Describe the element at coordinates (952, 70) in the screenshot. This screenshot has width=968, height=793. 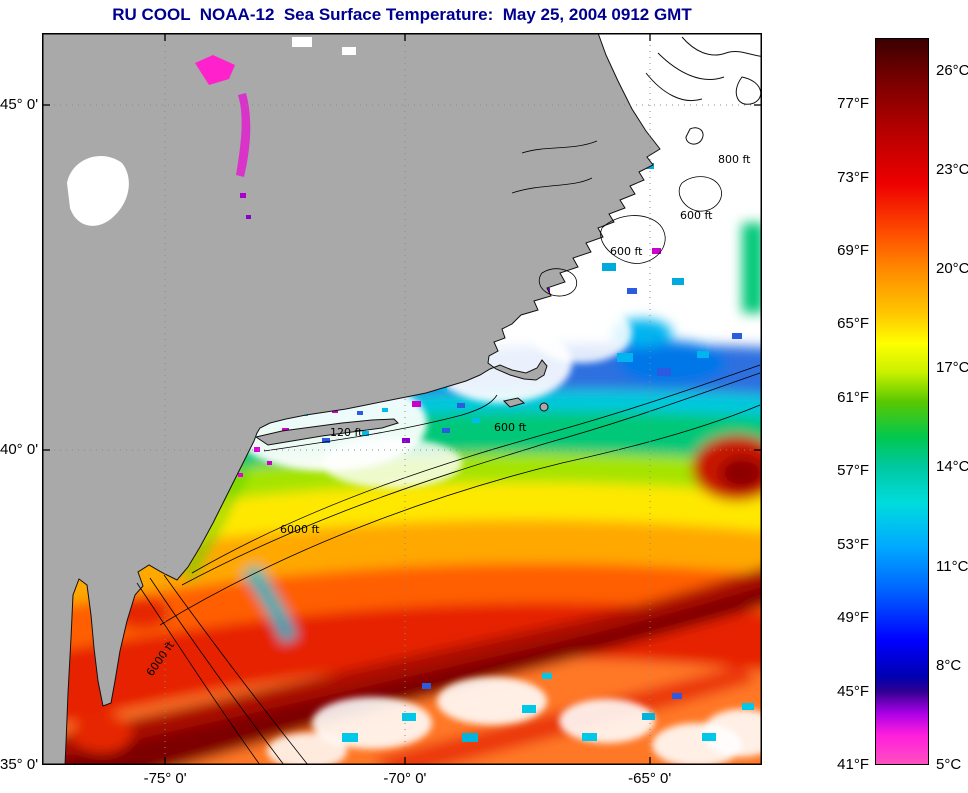
I see `colorbar-celsius-label: 26°C` at that location.